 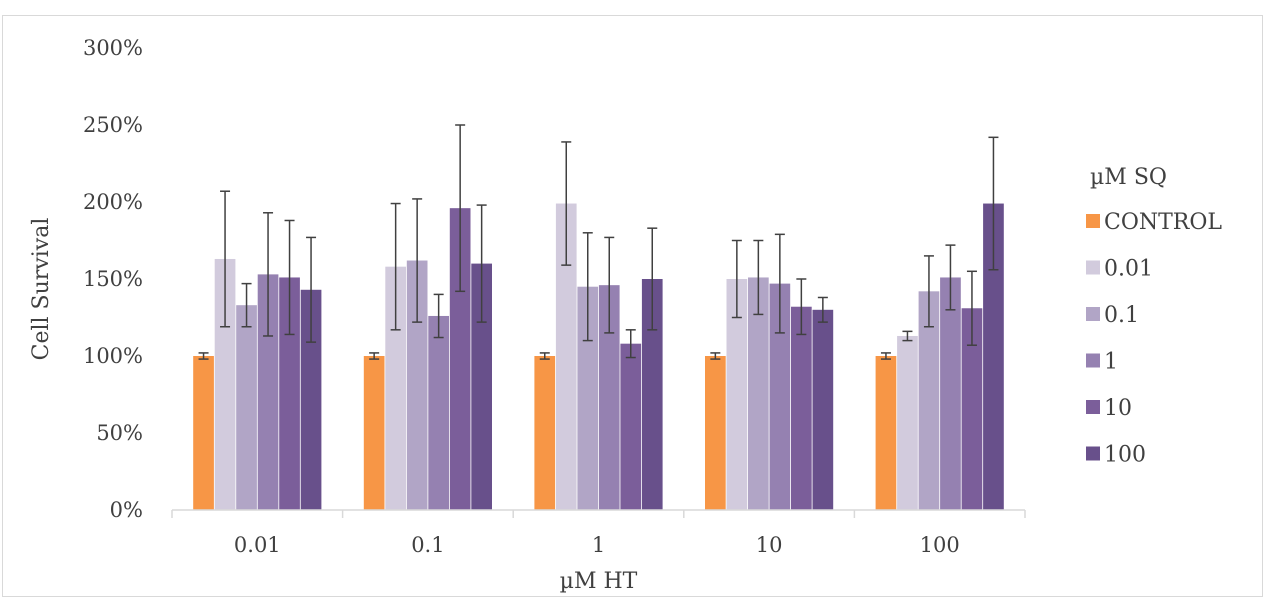 I want to click on x-axis-ticks: 0.01 0.1 1 10 100, so click(x=598, y=533).